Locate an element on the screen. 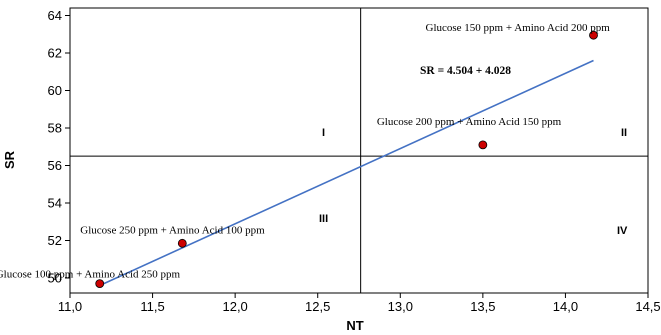 The width and height of the screenshot is (661, 335). x-axis-title: NT is located at coordinates (354, 325).